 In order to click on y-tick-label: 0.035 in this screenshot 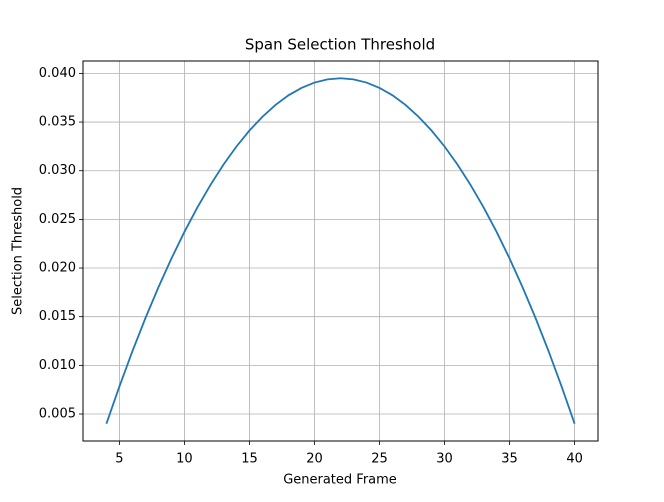, I will do `click(57, 122)`.